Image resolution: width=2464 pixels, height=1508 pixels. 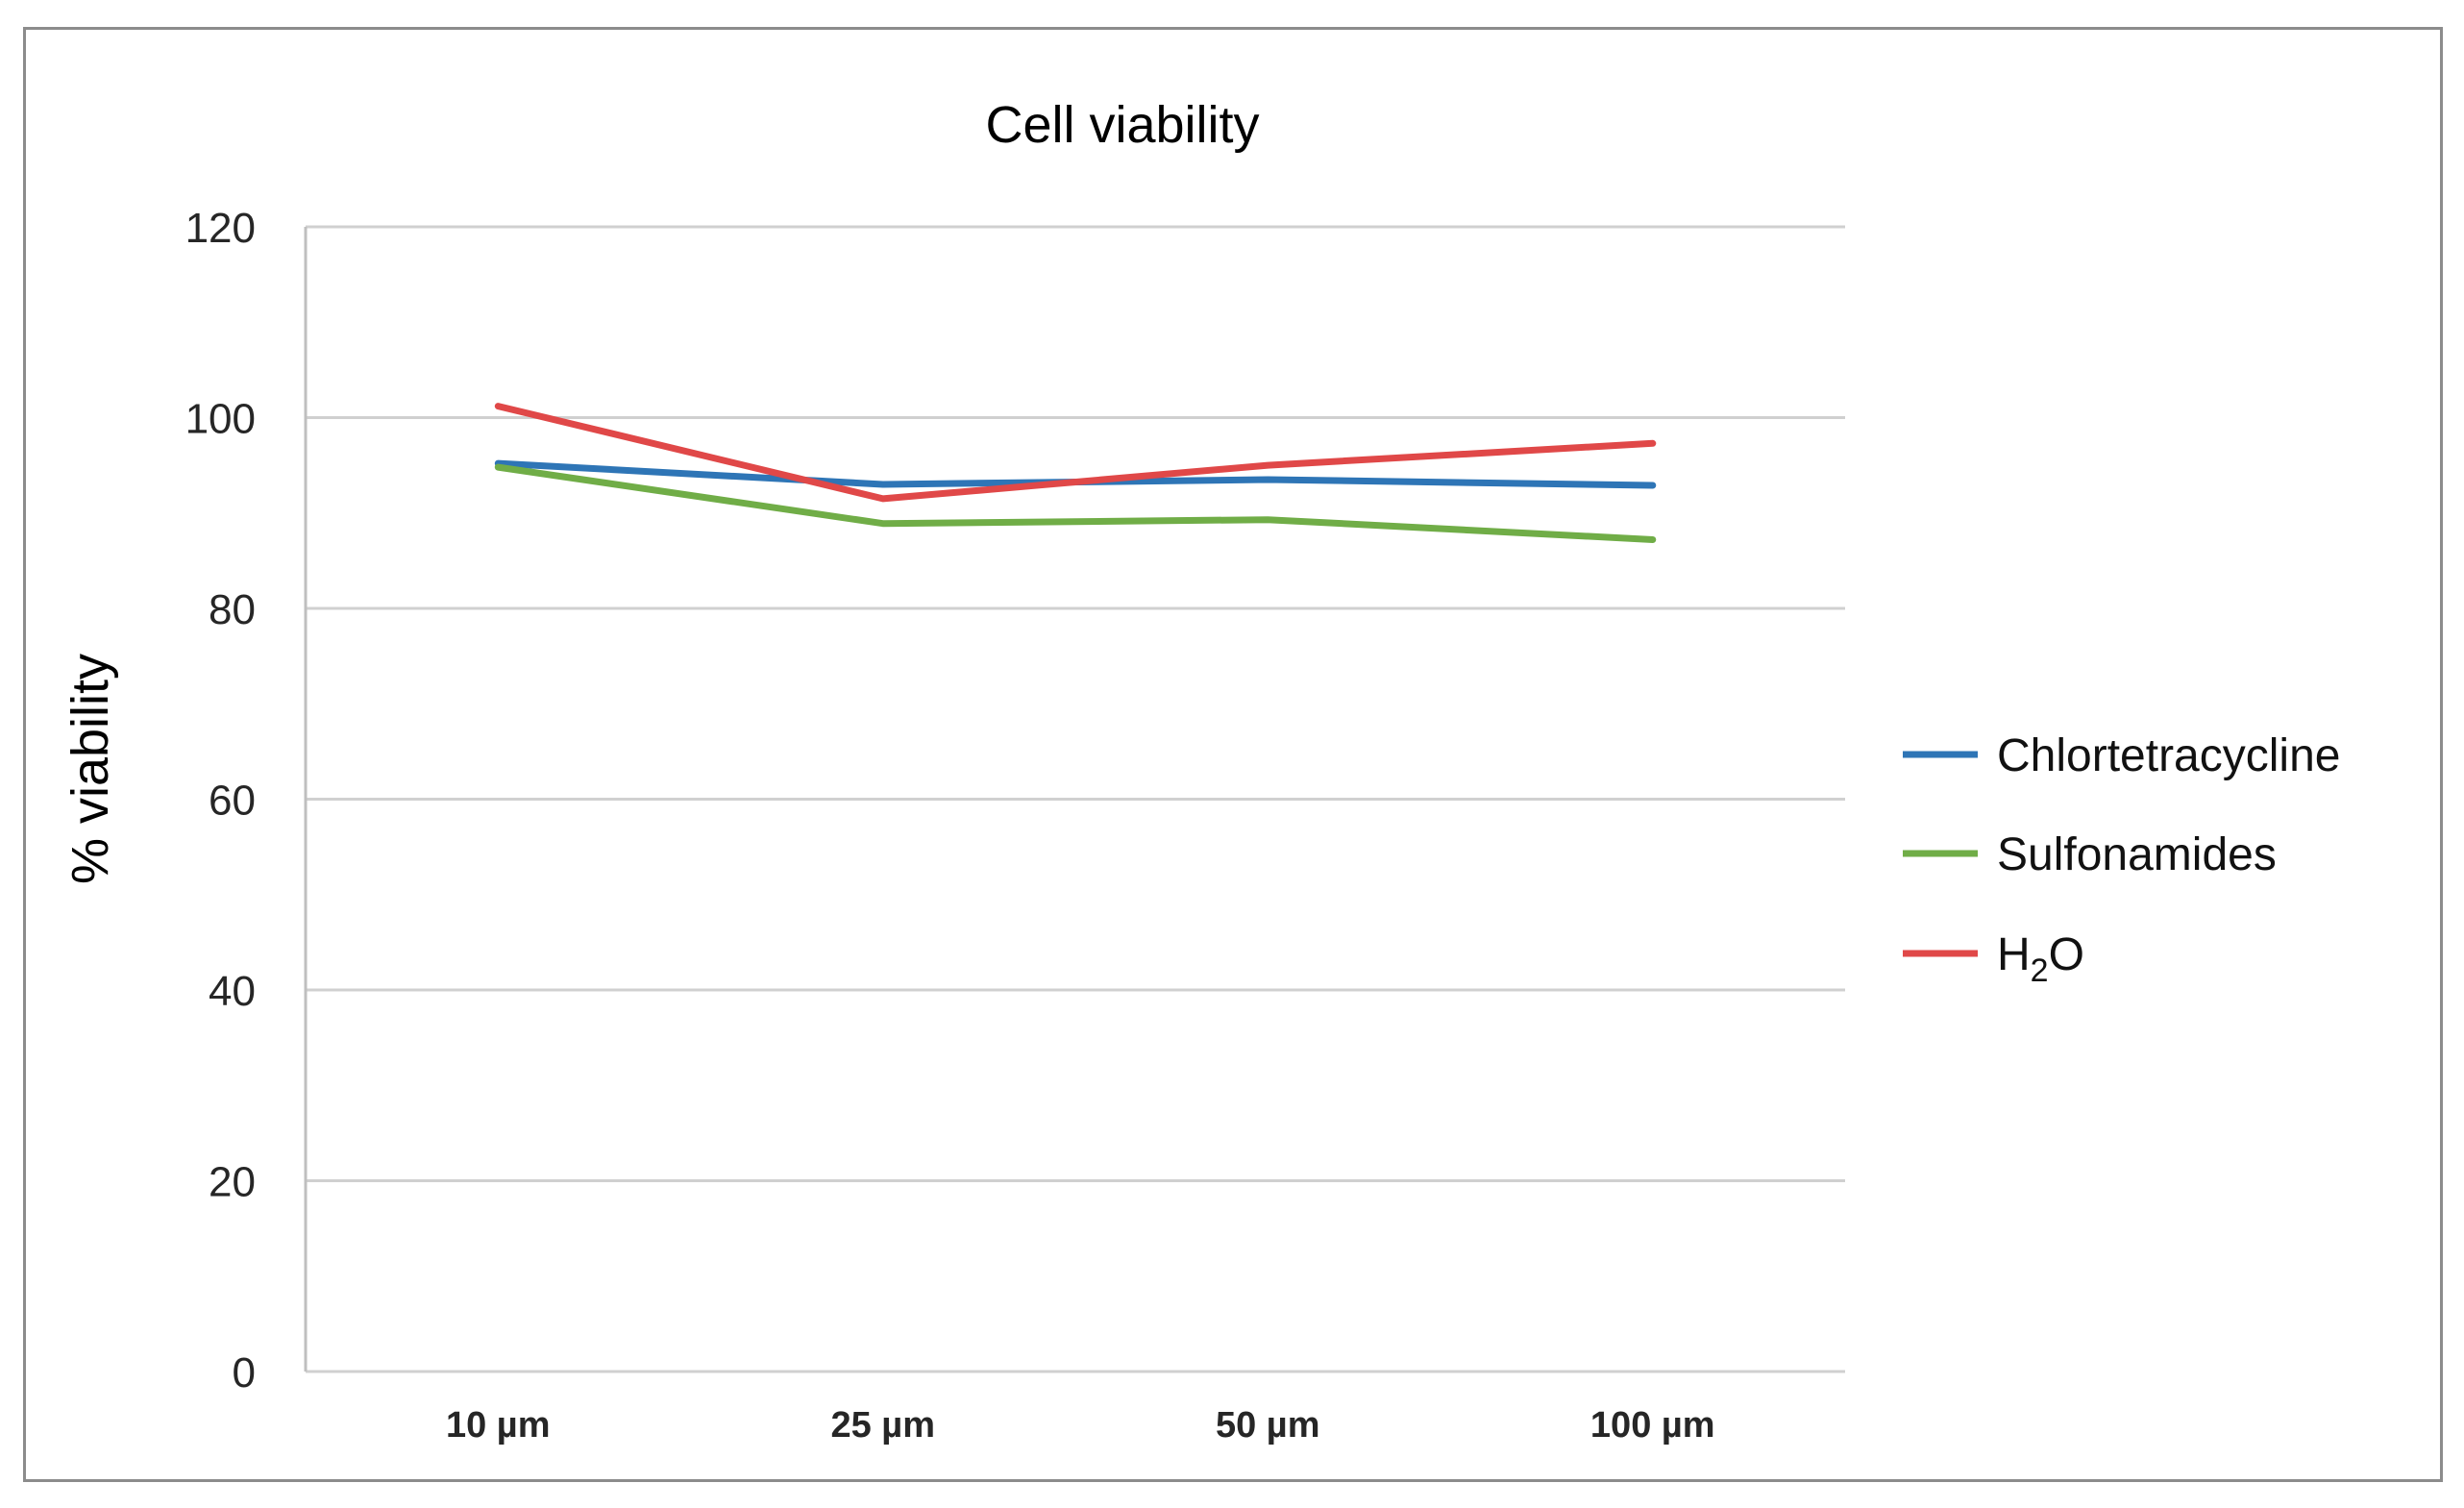 I want to click on x-tick-label: 100 µm, so click(x=1652, y=1426).